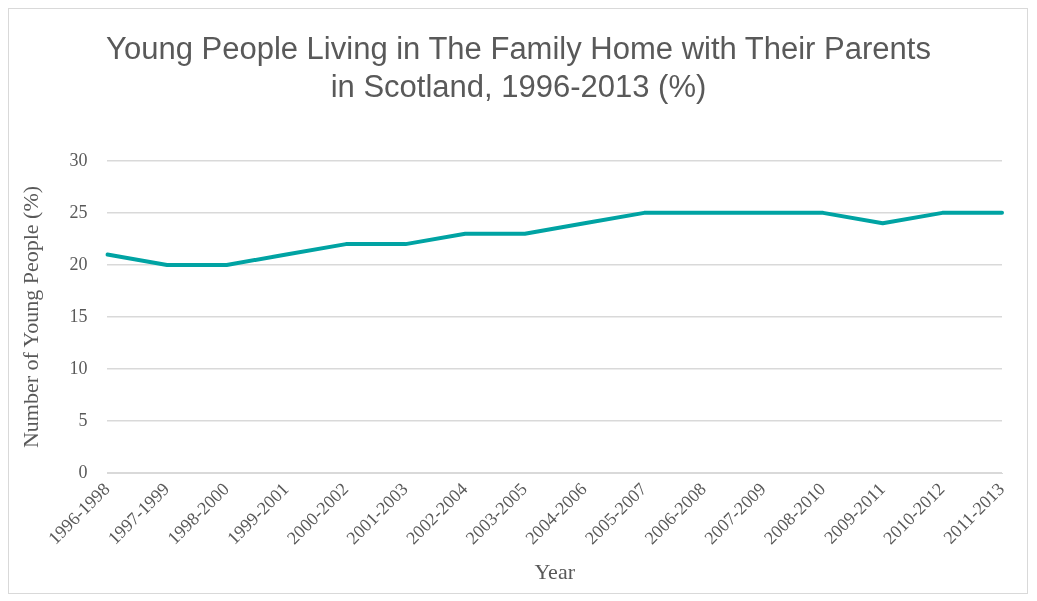 The image size is (1037, 601). Describe the element at coordinates (83, 419) in the screenshot. I see `y-tick-label: 5` at that location.